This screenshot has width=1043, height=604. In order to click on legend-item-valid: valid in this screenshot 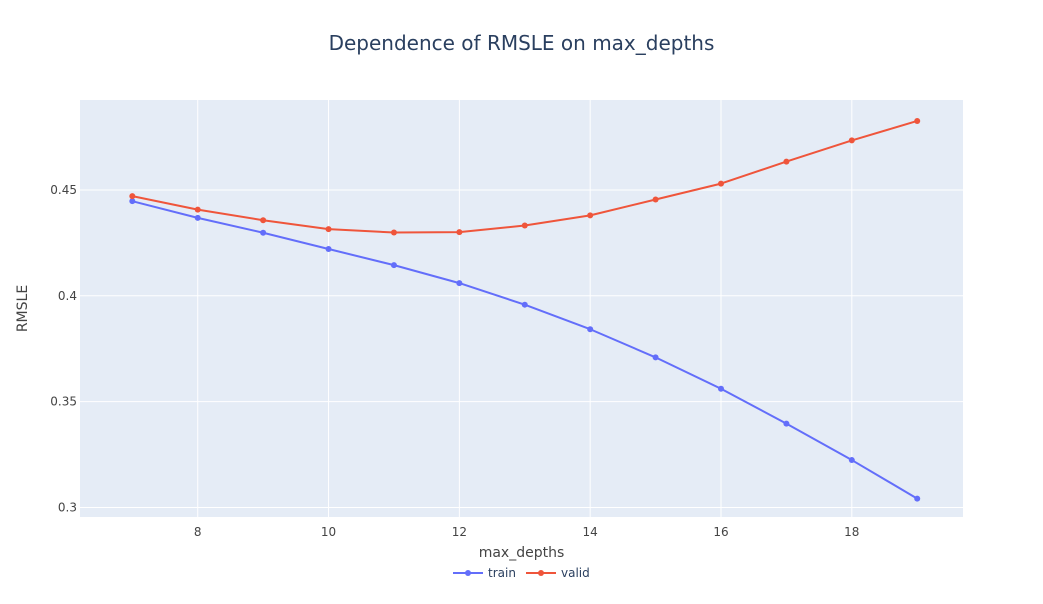, I will do `click(558, 573)`.